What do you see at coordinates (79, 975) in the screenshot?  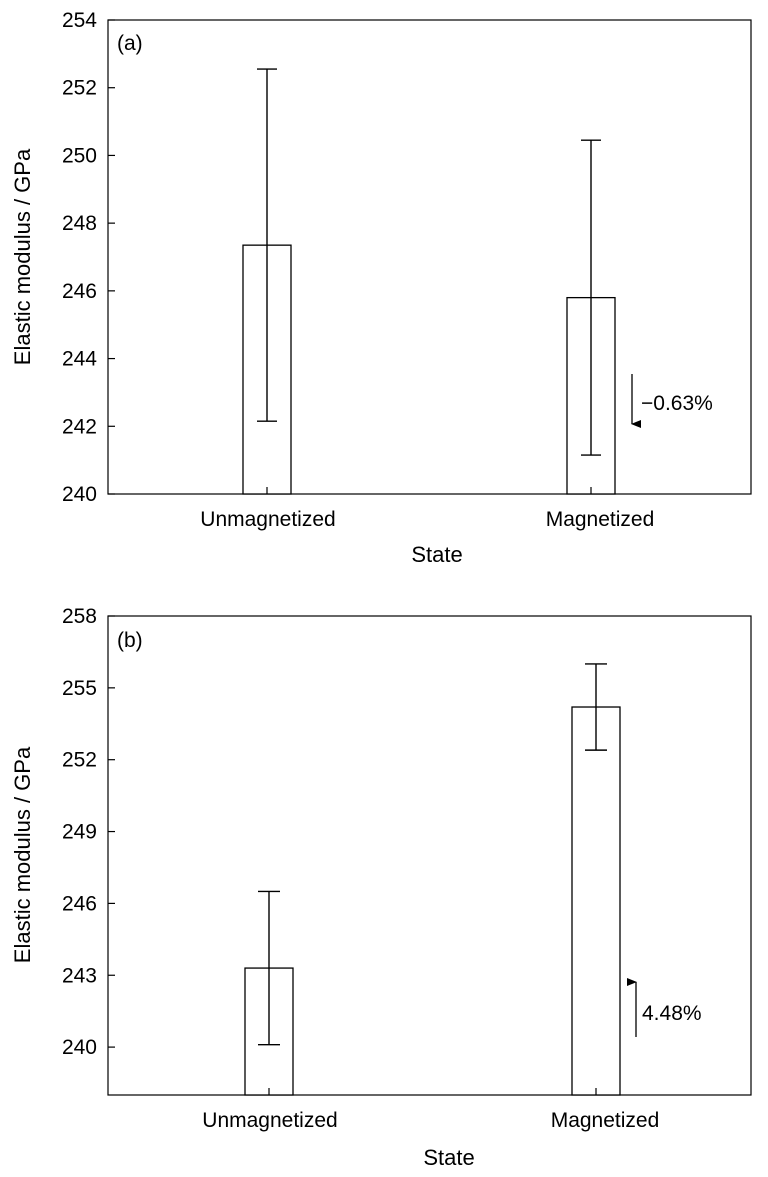 I see `y-tick-label: 243` at bounding box center [79, 975].